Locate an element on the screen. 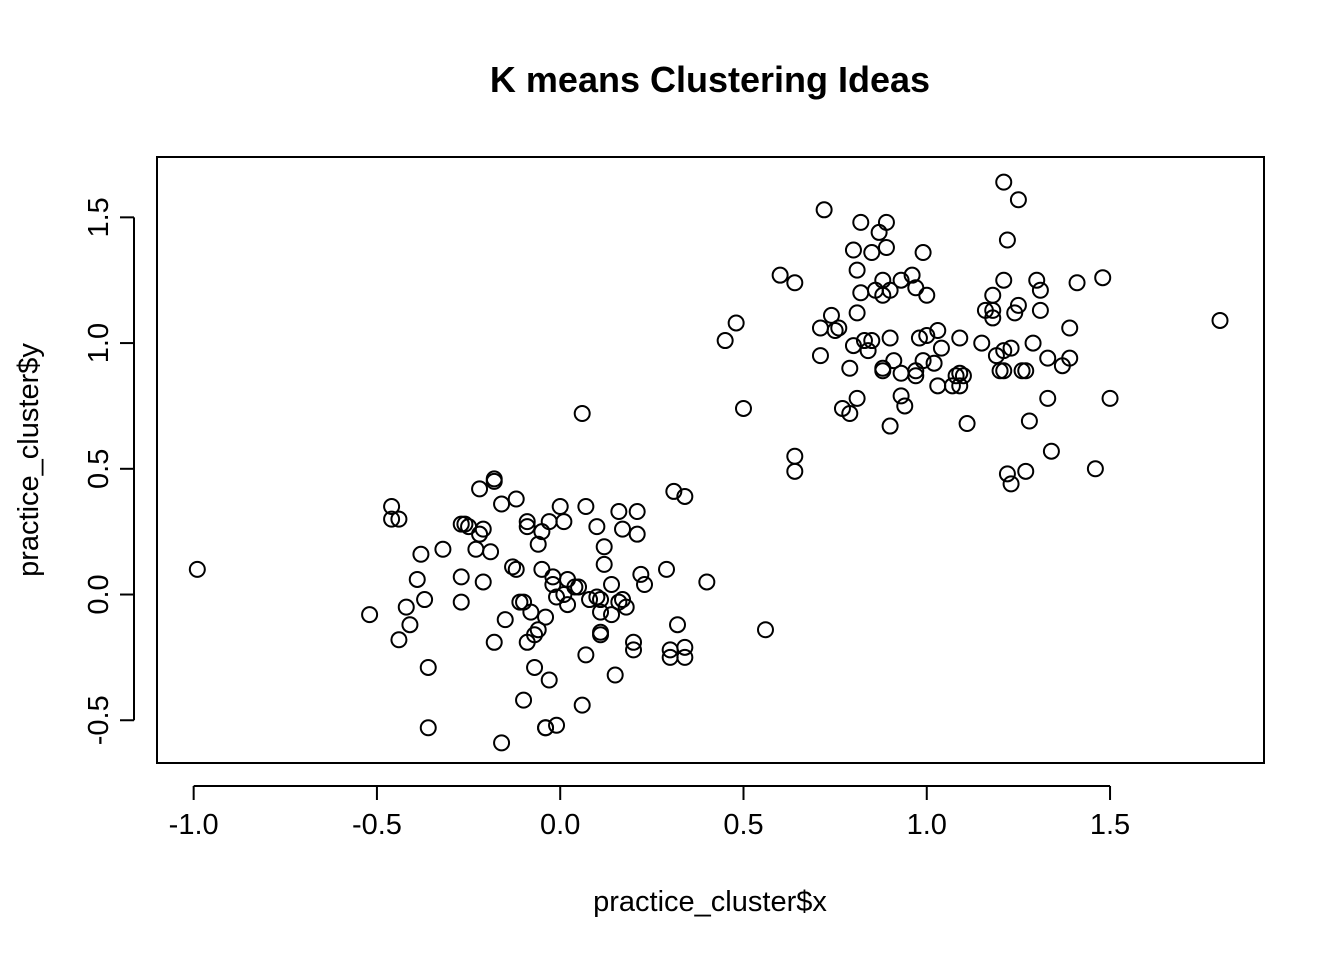 Image resolution: width=1344 pixels, height=960 pixels. x-tick-label: 0.5 is located at coordinates (743, 825).